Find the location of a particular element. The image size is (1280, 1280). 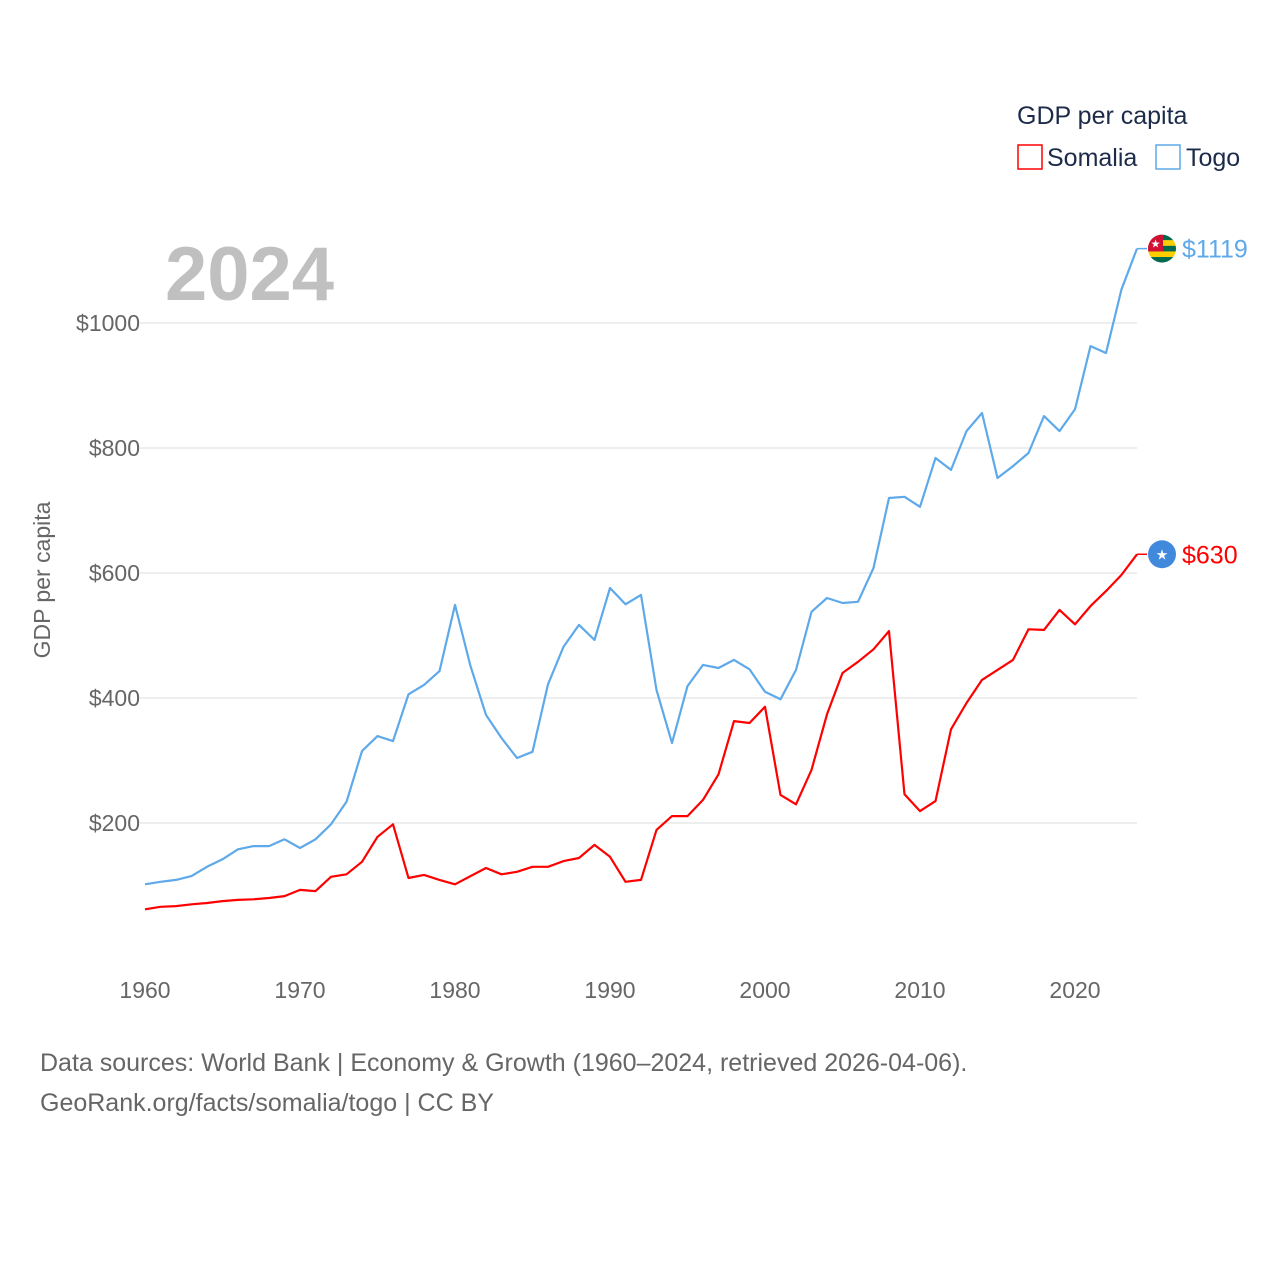

y-tick-label: $600 is located at coordinates (114, 573).